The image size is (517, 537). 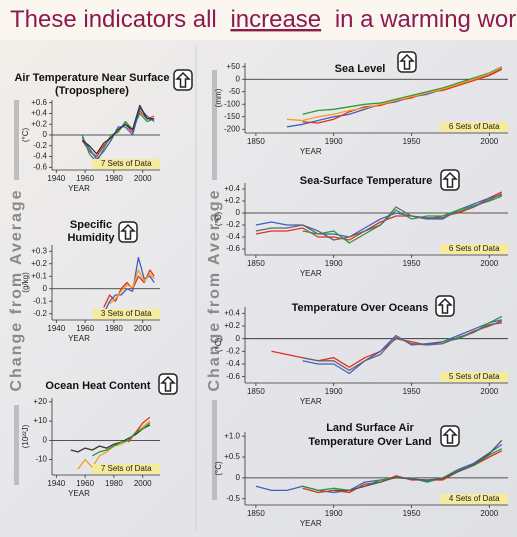 What do you see at coordinates (40, 420) in the screenshot?
I see `y-tick-label: +10` at bounding box center [40, 420].